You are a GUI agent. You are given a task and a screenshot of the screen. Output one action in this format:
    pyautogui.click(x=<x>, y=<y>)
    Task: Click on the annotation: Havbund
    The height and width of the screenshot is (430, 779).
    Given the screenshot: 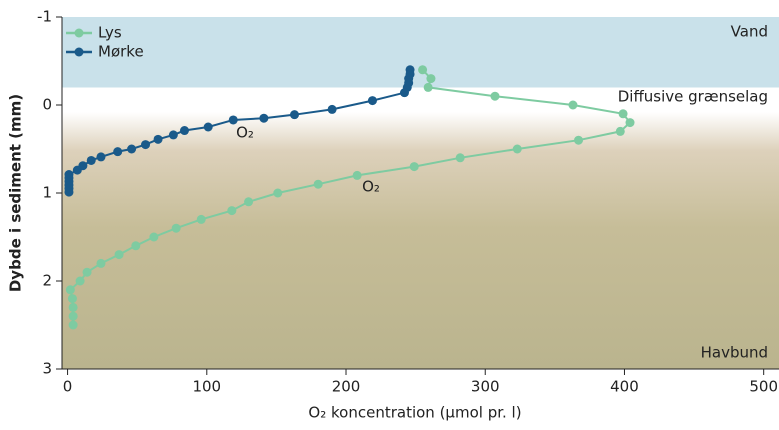 What is the action you would take?
    pyautogui.click(x=734, y=353)
    